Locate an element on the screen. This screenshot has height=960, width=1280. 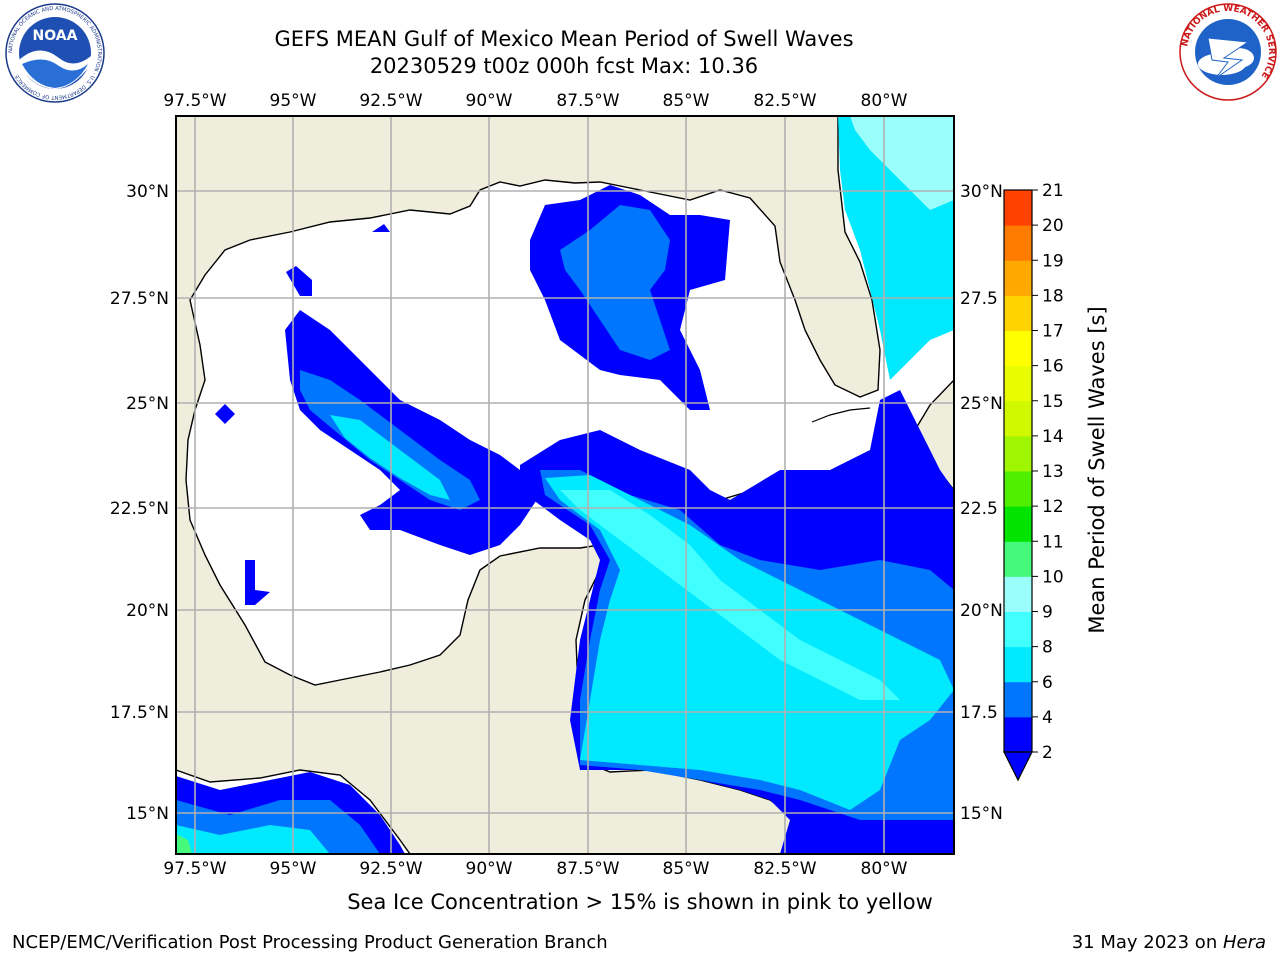
map-subtitle: 20230529 t00z 000h fcst Max: 10.36 is located at coordinates (564, 66).